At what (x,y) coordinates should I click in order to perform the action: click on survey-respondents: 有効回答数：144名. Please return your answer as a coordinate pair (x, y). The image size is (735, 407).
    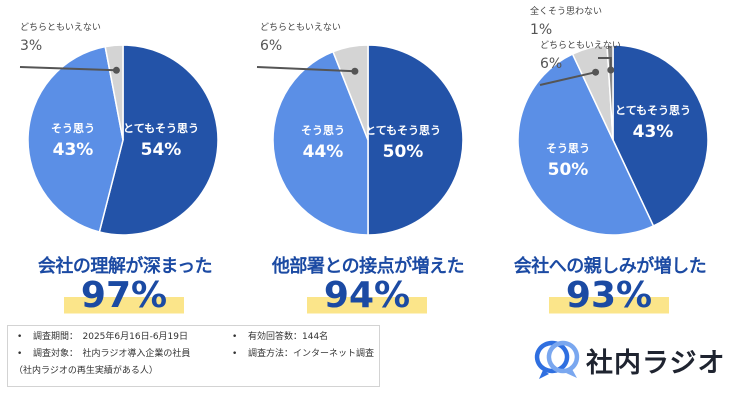
    Looking at the image, I should click on (288, 337).